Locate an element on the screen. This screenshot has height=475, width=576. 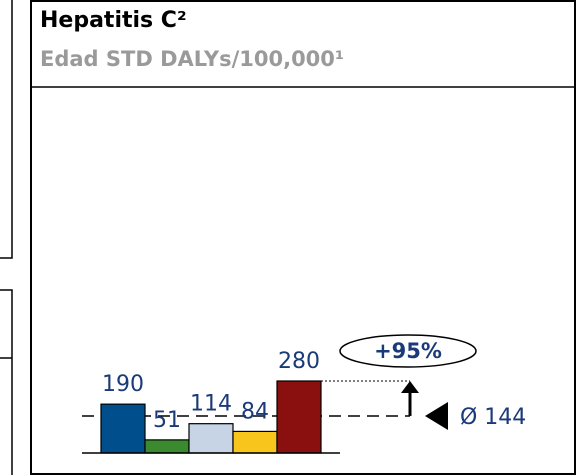
neighbor-panel-edges is located at coordinates (6, 237).